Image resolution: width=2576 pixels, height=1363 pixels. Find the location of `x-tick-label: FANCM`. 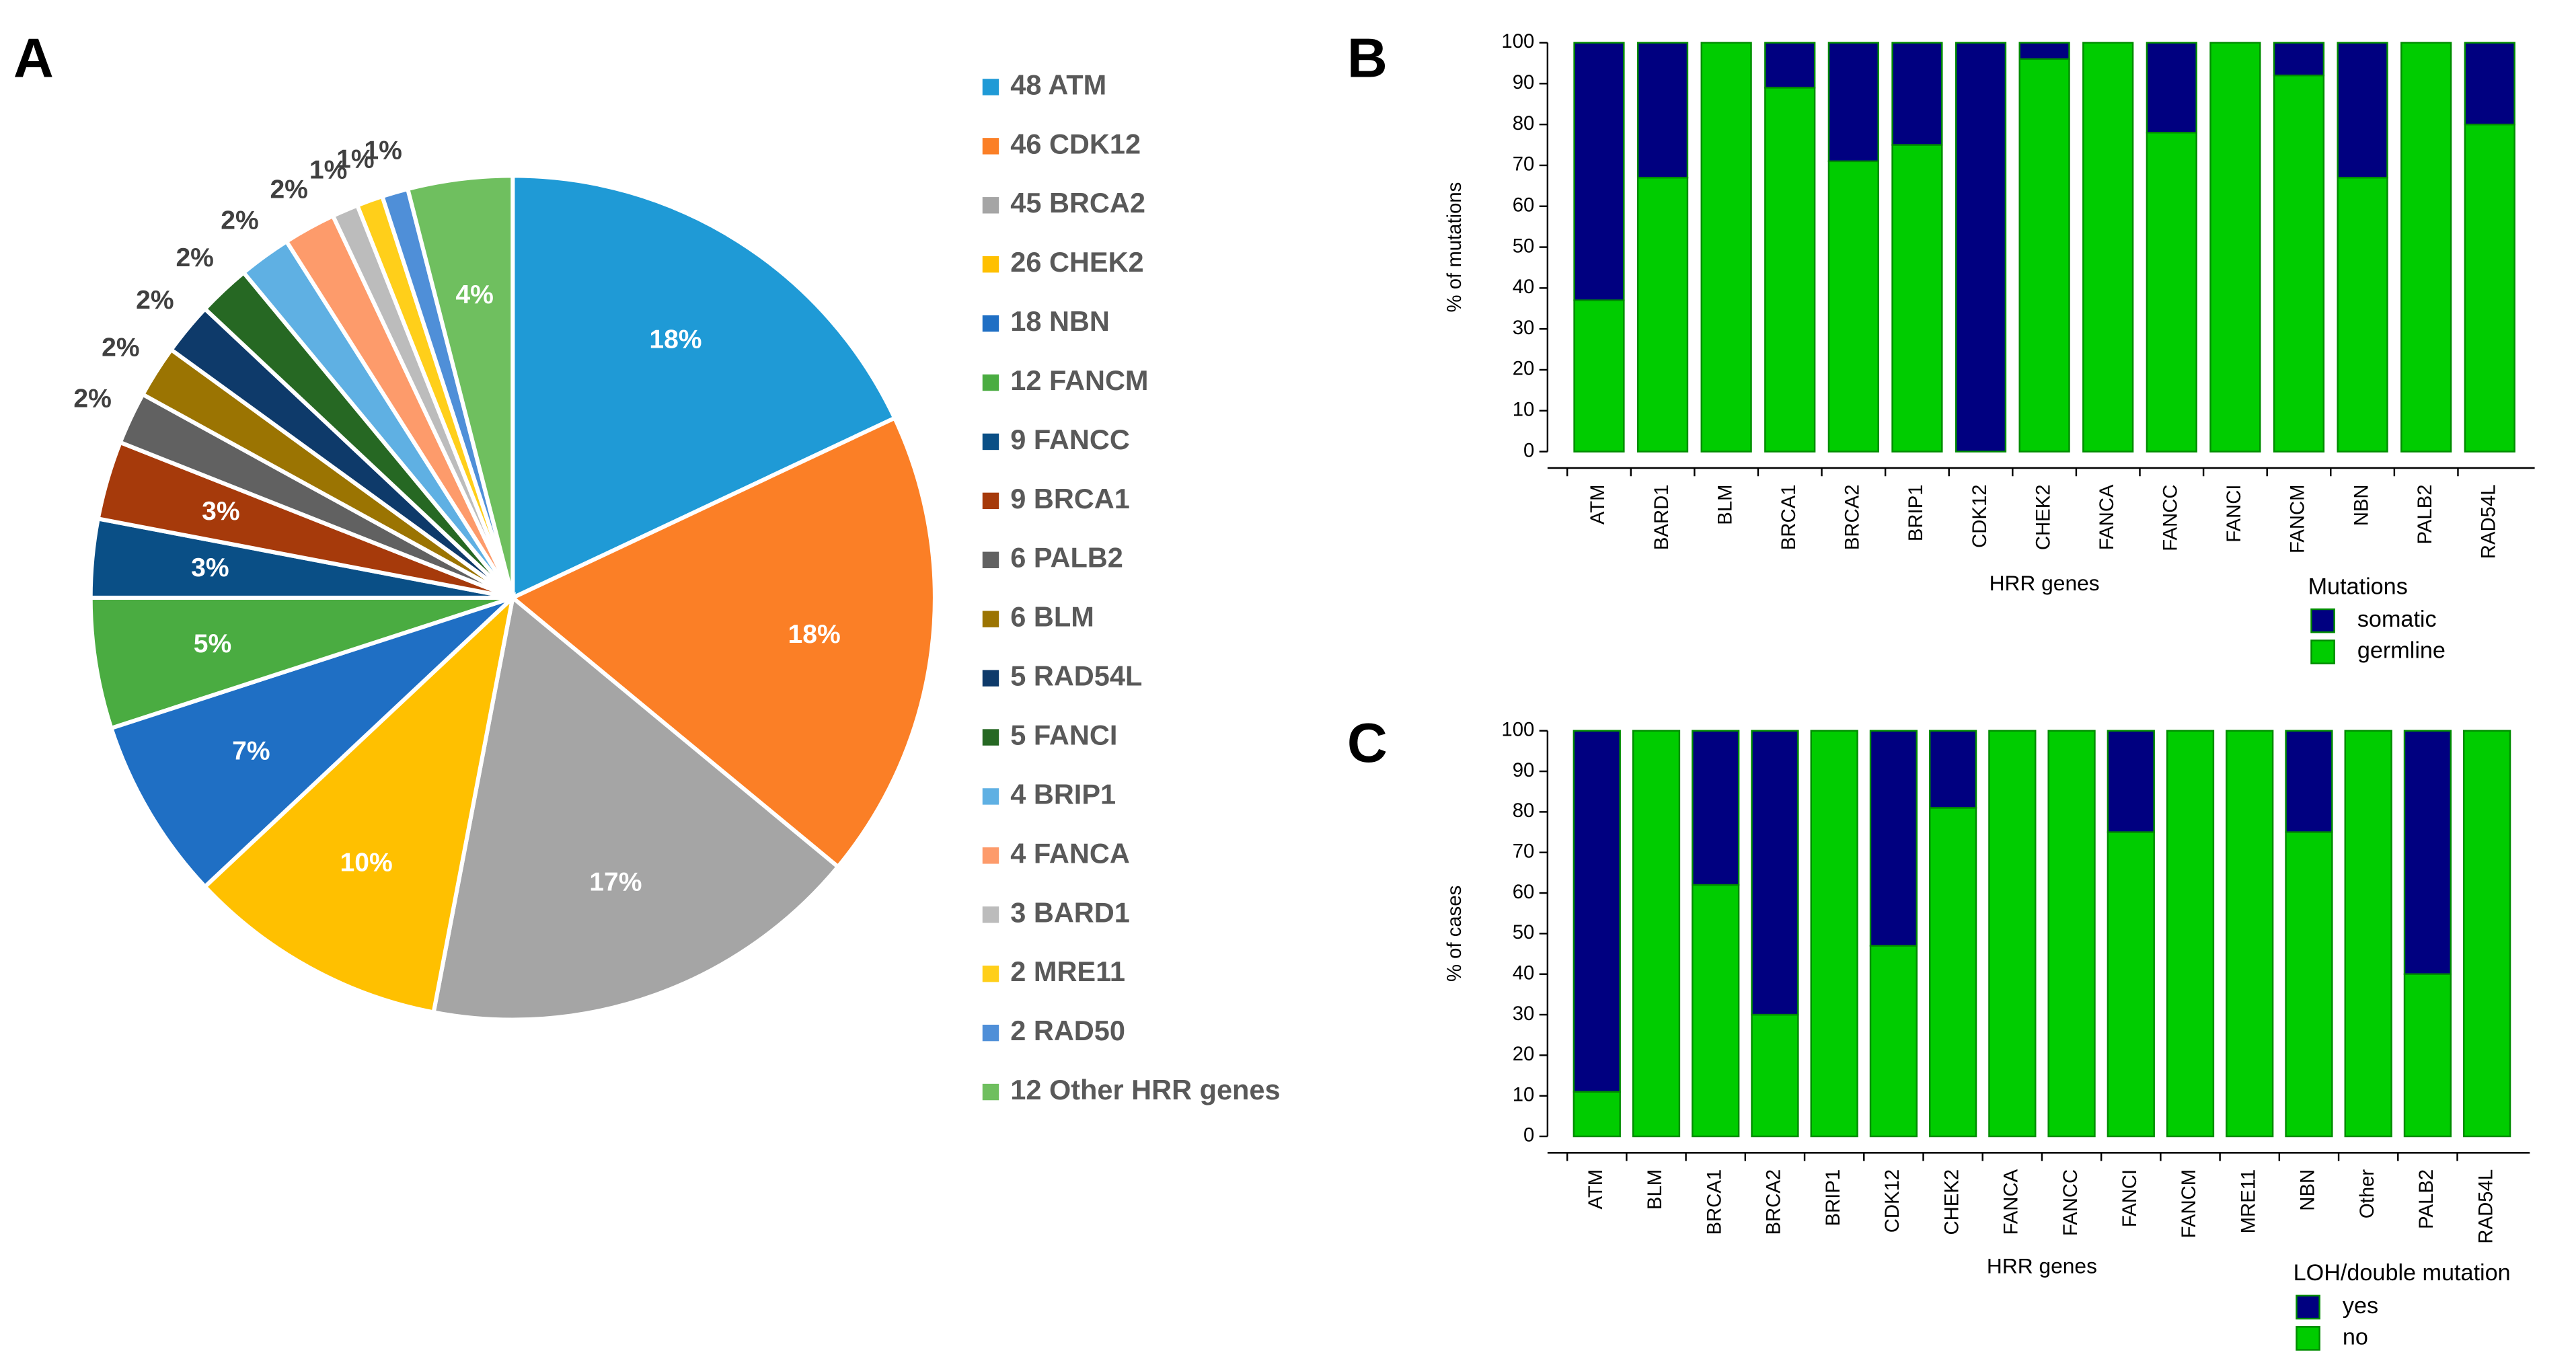

x-tick-label: FANCM is located at coordinates (2298, 518).